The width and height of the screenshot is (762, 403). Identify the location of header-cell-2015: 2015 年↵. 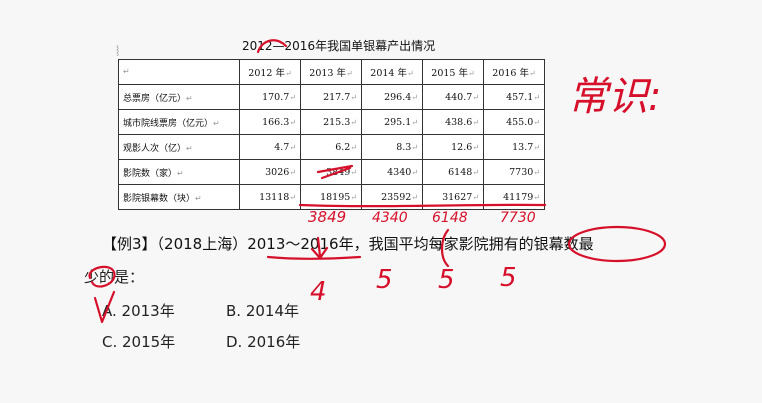
(453, 72).